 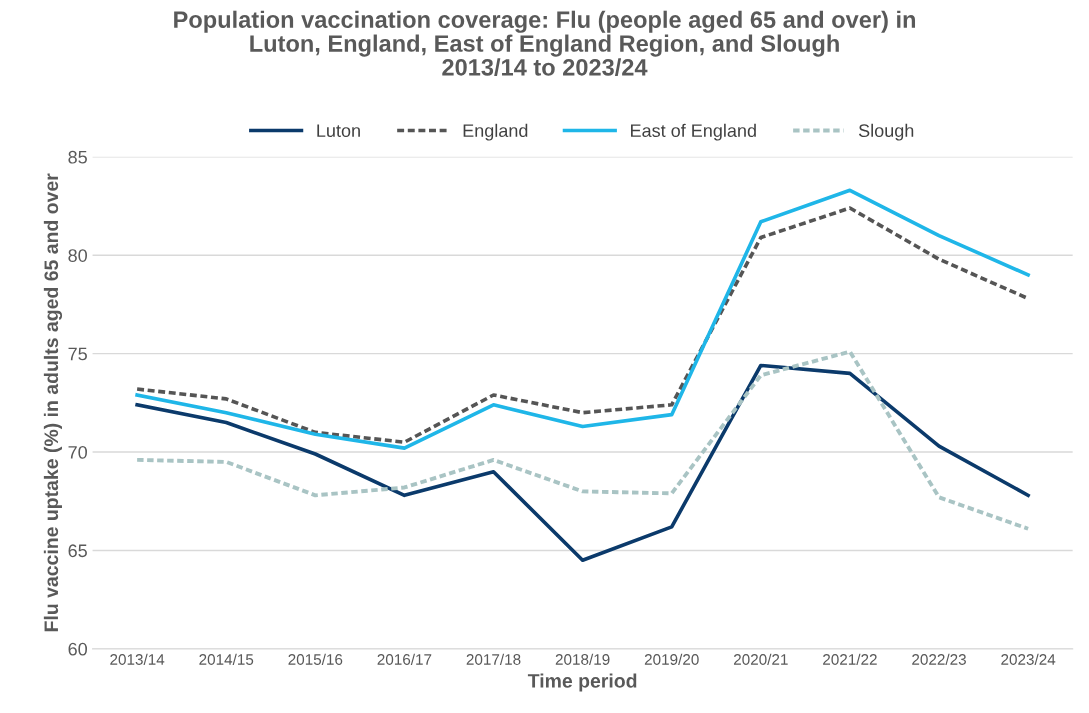 I want to click on y-tick-label: 85, so click(x=77, y=157).